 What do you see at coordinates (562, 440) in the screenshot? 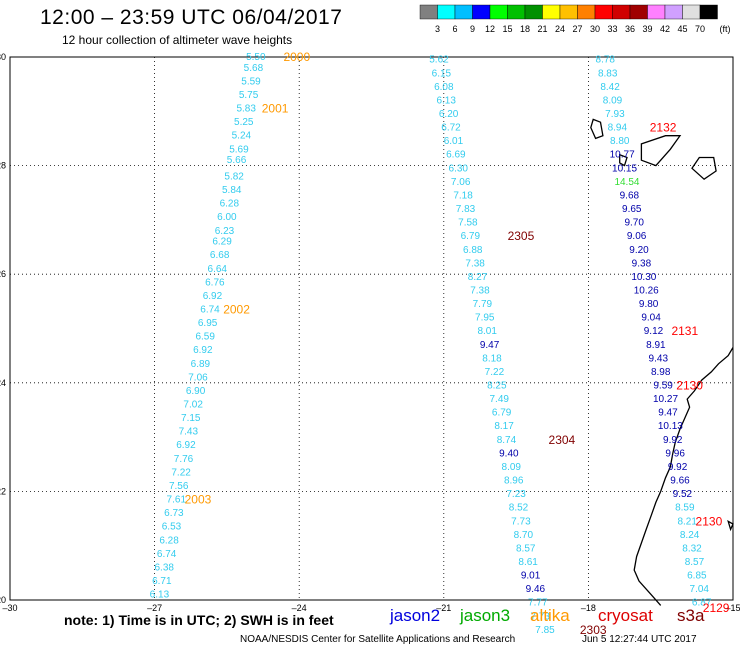
I see `pass-time-label: 2304` at bounding box center [562, 440].